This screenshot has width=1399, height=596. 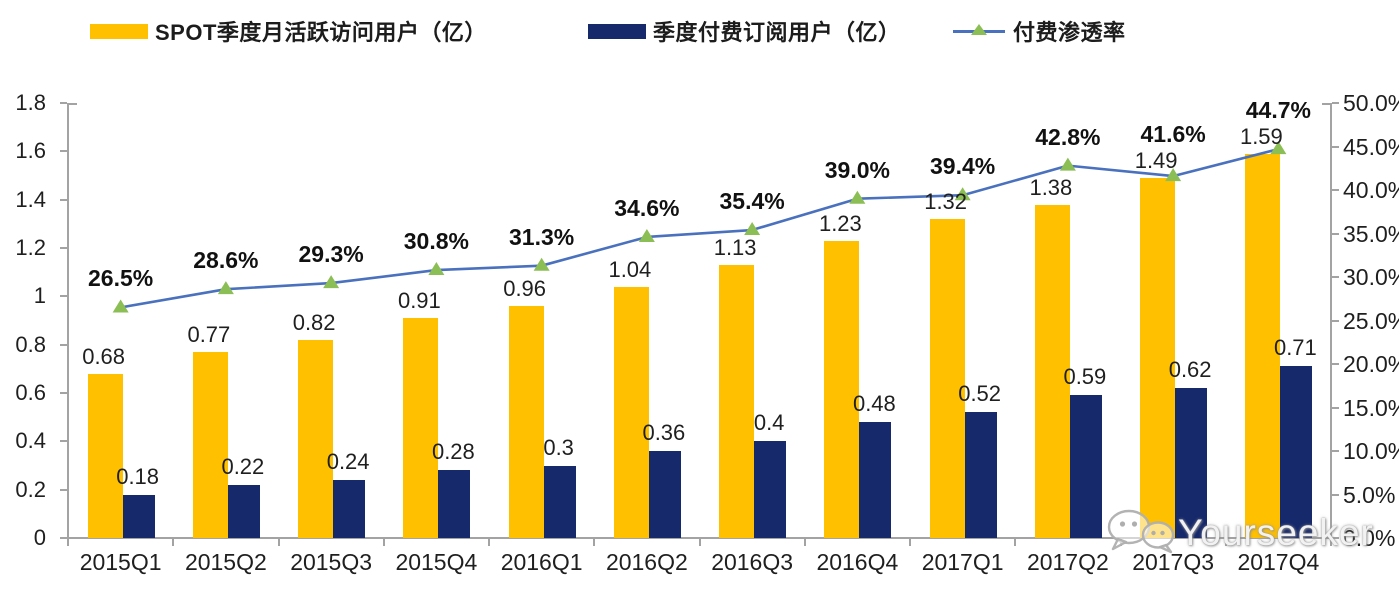 What do you see at coordinates (30, 392) in the screenshot?
I see `left-axis-tick-label: 0.6` at bounding box center [30, 392].